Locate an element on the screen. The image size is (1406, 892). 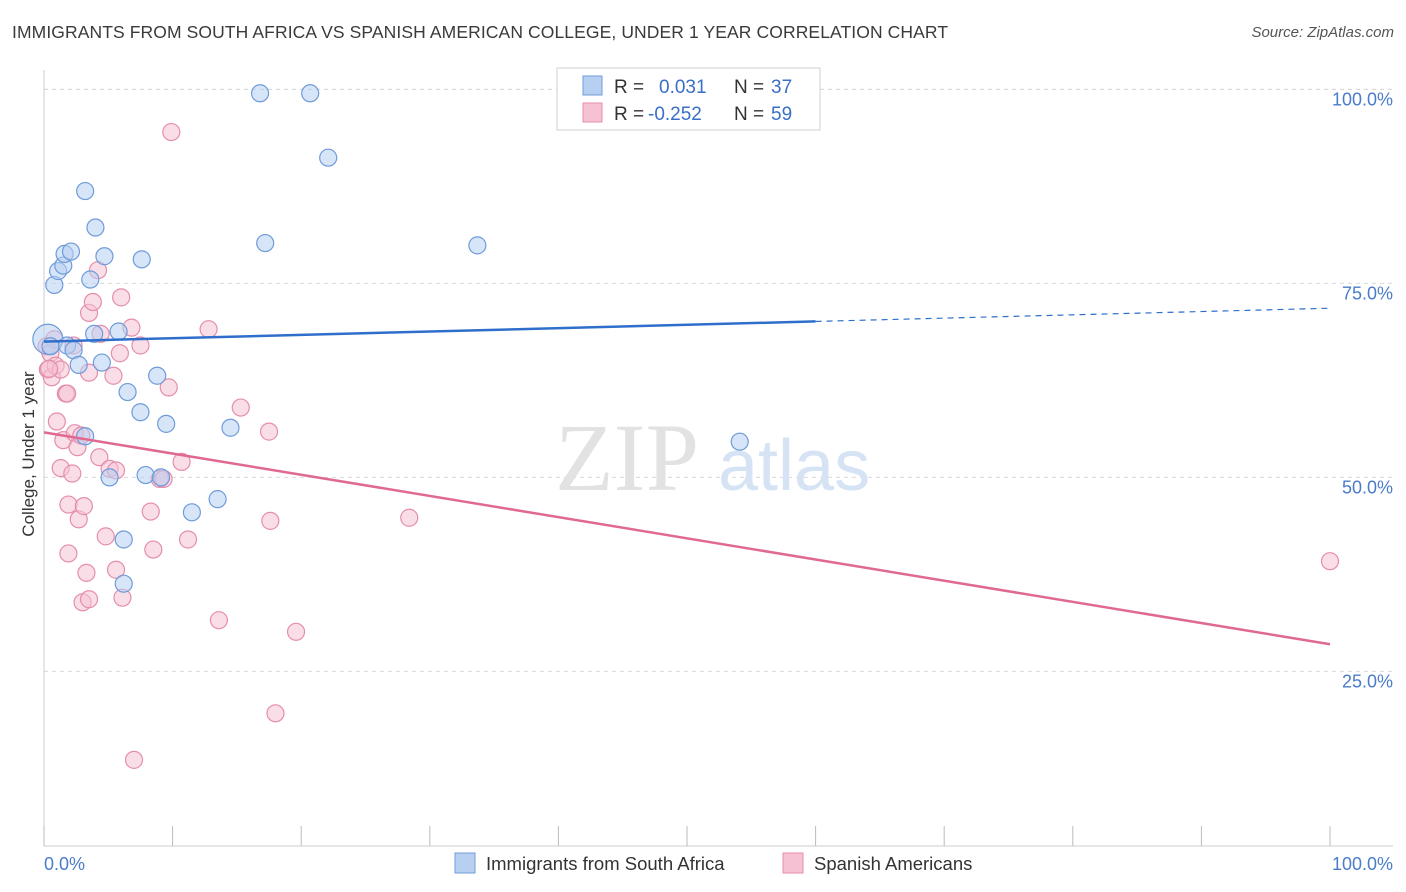
chart-source: Source: ZipAtlas.com is located at coordinates (1322, 32).